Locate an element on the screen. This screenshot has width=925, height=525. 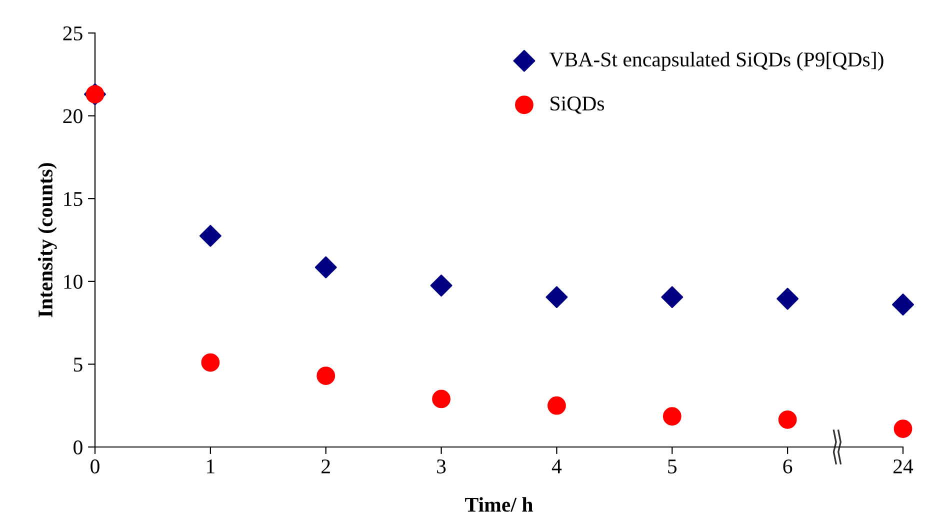
x-tick-label: 3 is located at coordinates (441, 466).